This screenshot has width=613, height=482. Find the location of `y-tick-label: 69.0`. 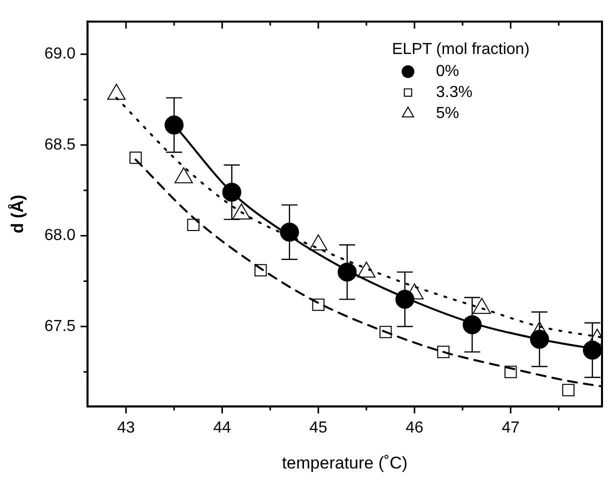

y-tick-label: 69.0 is located at coordinates (60, 54).